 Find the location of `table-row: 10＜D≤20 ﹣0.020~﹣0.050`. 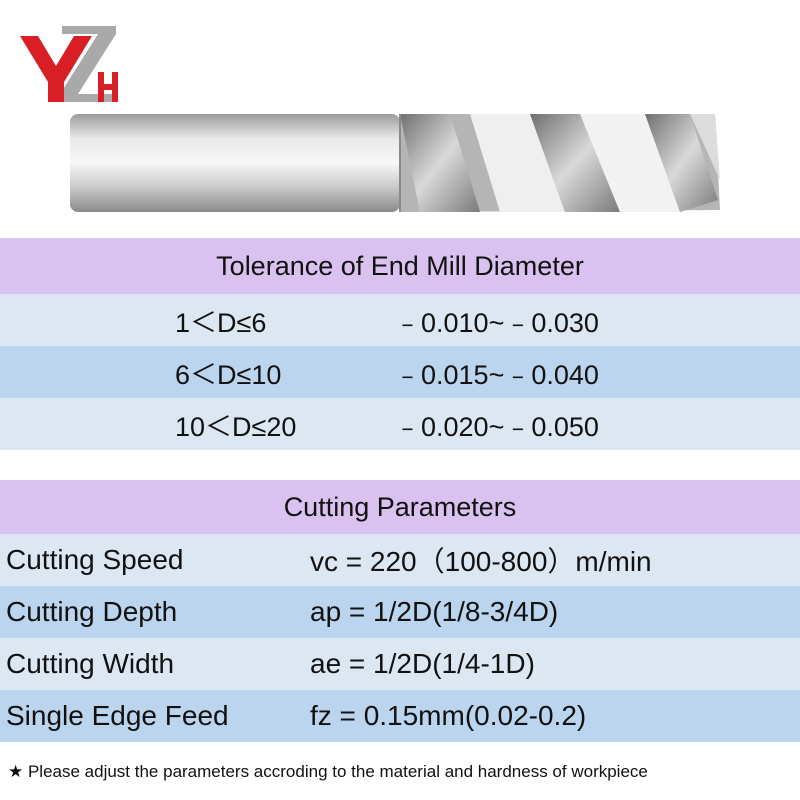

table-row: 10＜D≤20 ﹣0.020~﹣0.050 is located at coordinates (400, 424).